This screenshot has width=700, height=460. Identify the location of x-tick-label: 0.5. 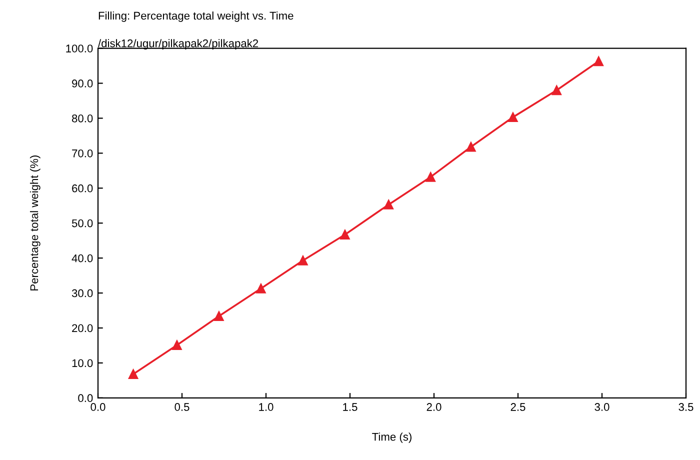
(182, 407).